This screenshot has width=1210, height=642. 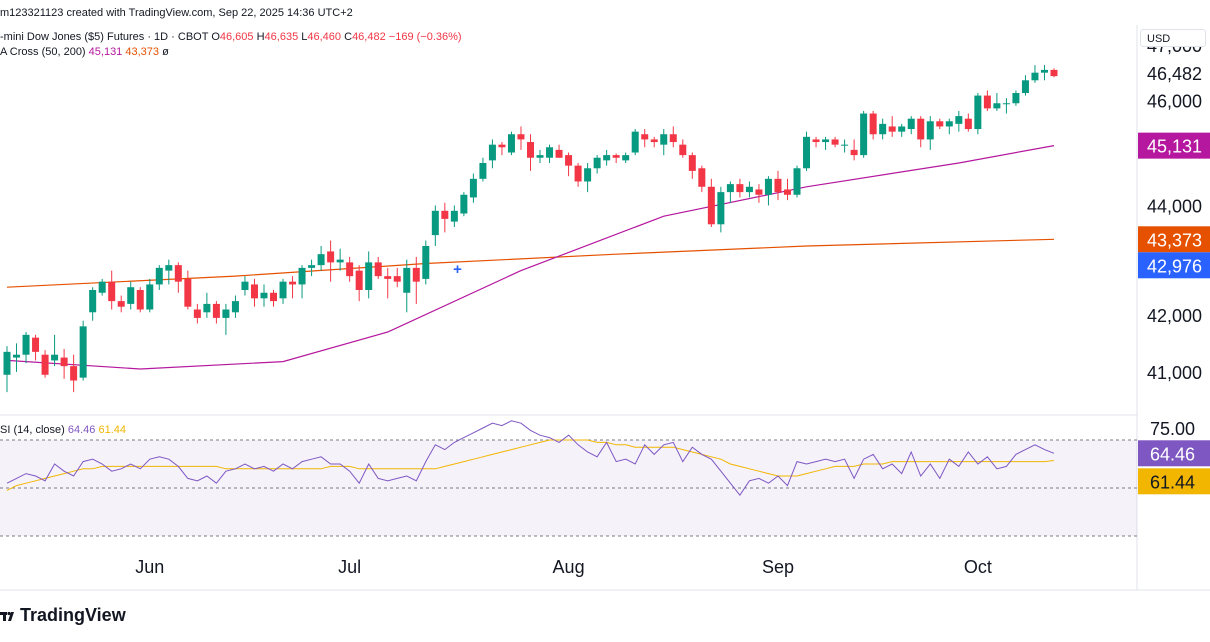 I want to click on time-tick-label: Jul, so click(x=349, y=567).